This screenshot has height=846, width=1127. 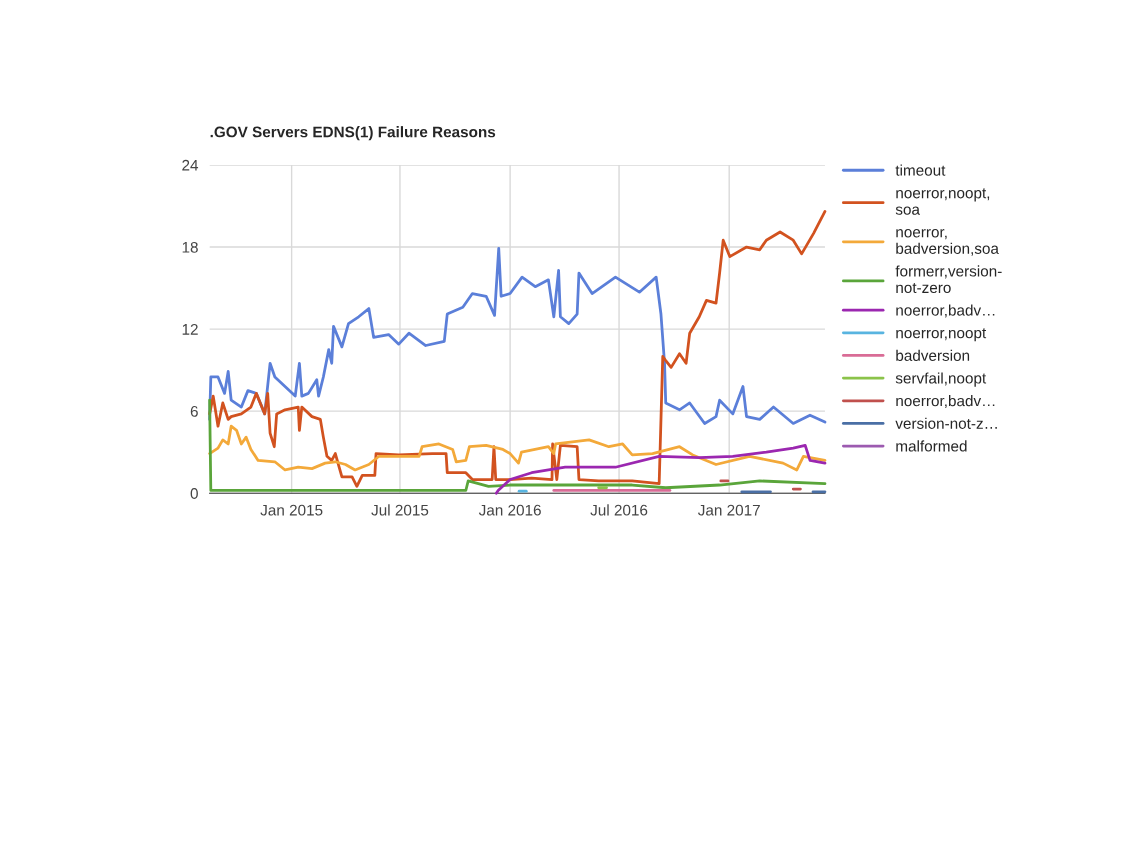 What do you see at coordinates (933, 355) in the screenshot?
I see `legend-label: badversion` at bounding box center [933, 355].